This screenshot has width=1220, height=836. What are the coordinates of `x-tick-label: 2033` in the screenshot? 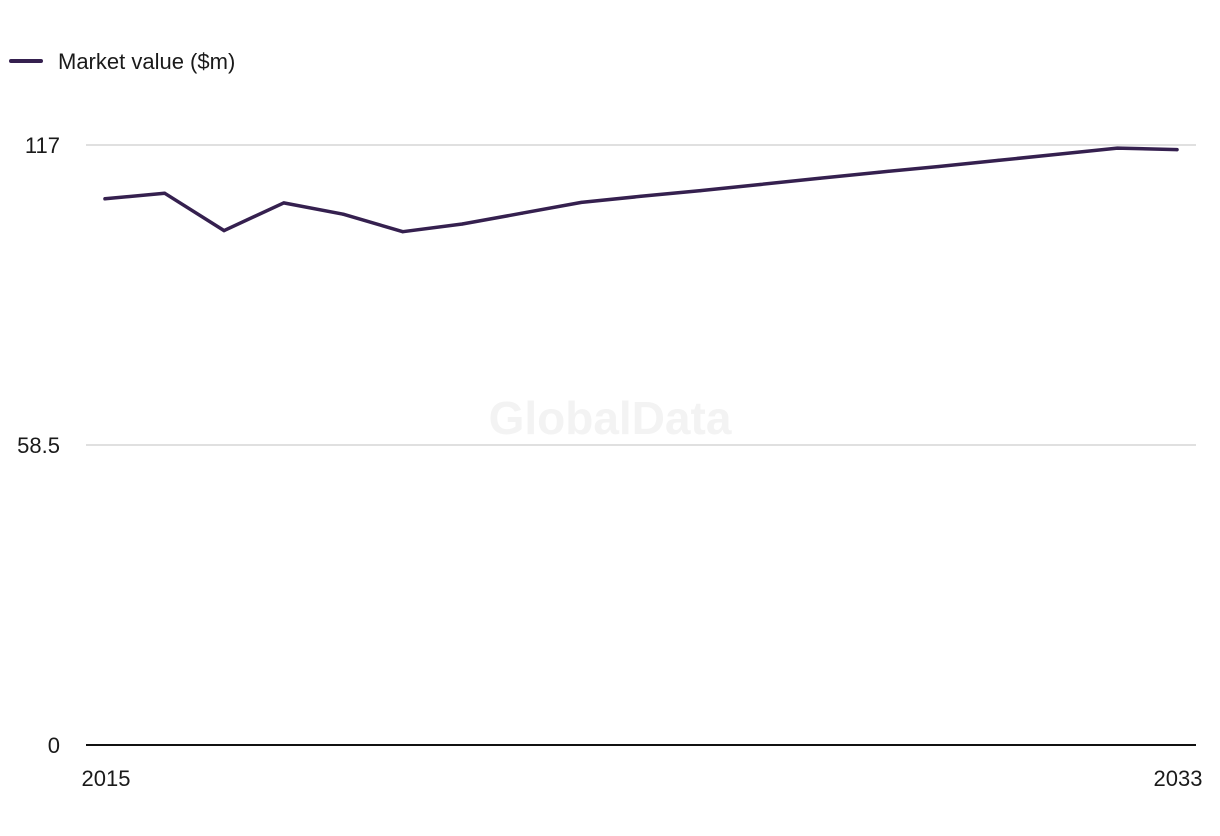 It's located at (1178, 778).